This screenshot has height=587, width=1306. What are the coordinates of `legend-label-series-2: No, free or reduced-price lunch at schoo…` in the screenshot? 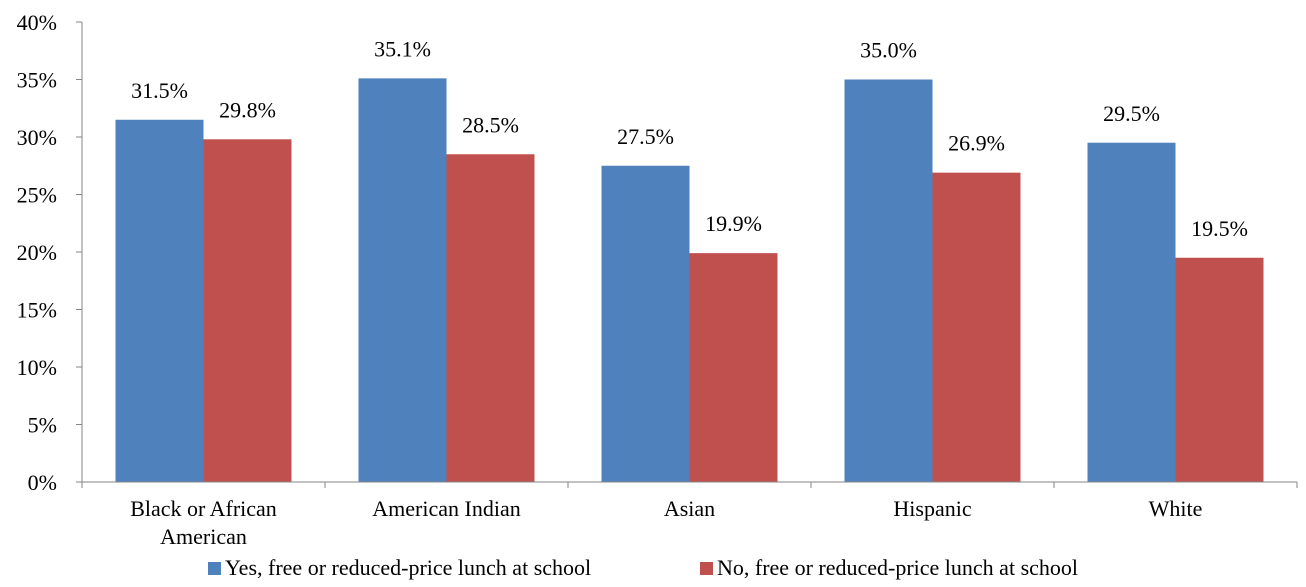 It's located at (897, 567).